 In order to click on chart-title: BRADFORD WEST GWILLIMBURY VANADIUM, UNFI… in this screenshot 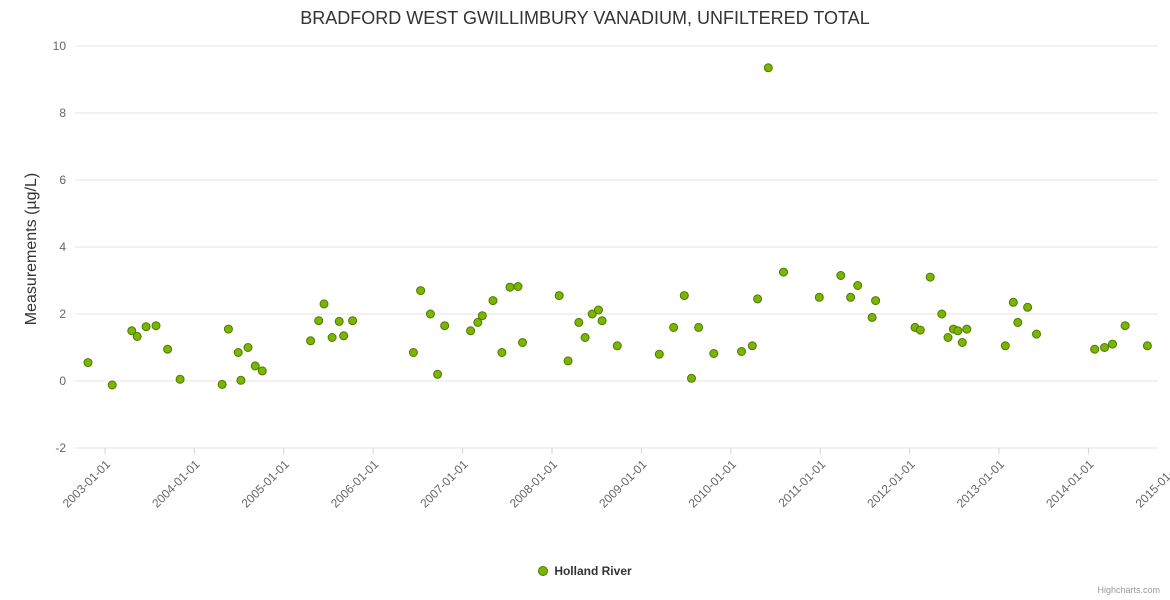, I will do `click(585, 18)`.